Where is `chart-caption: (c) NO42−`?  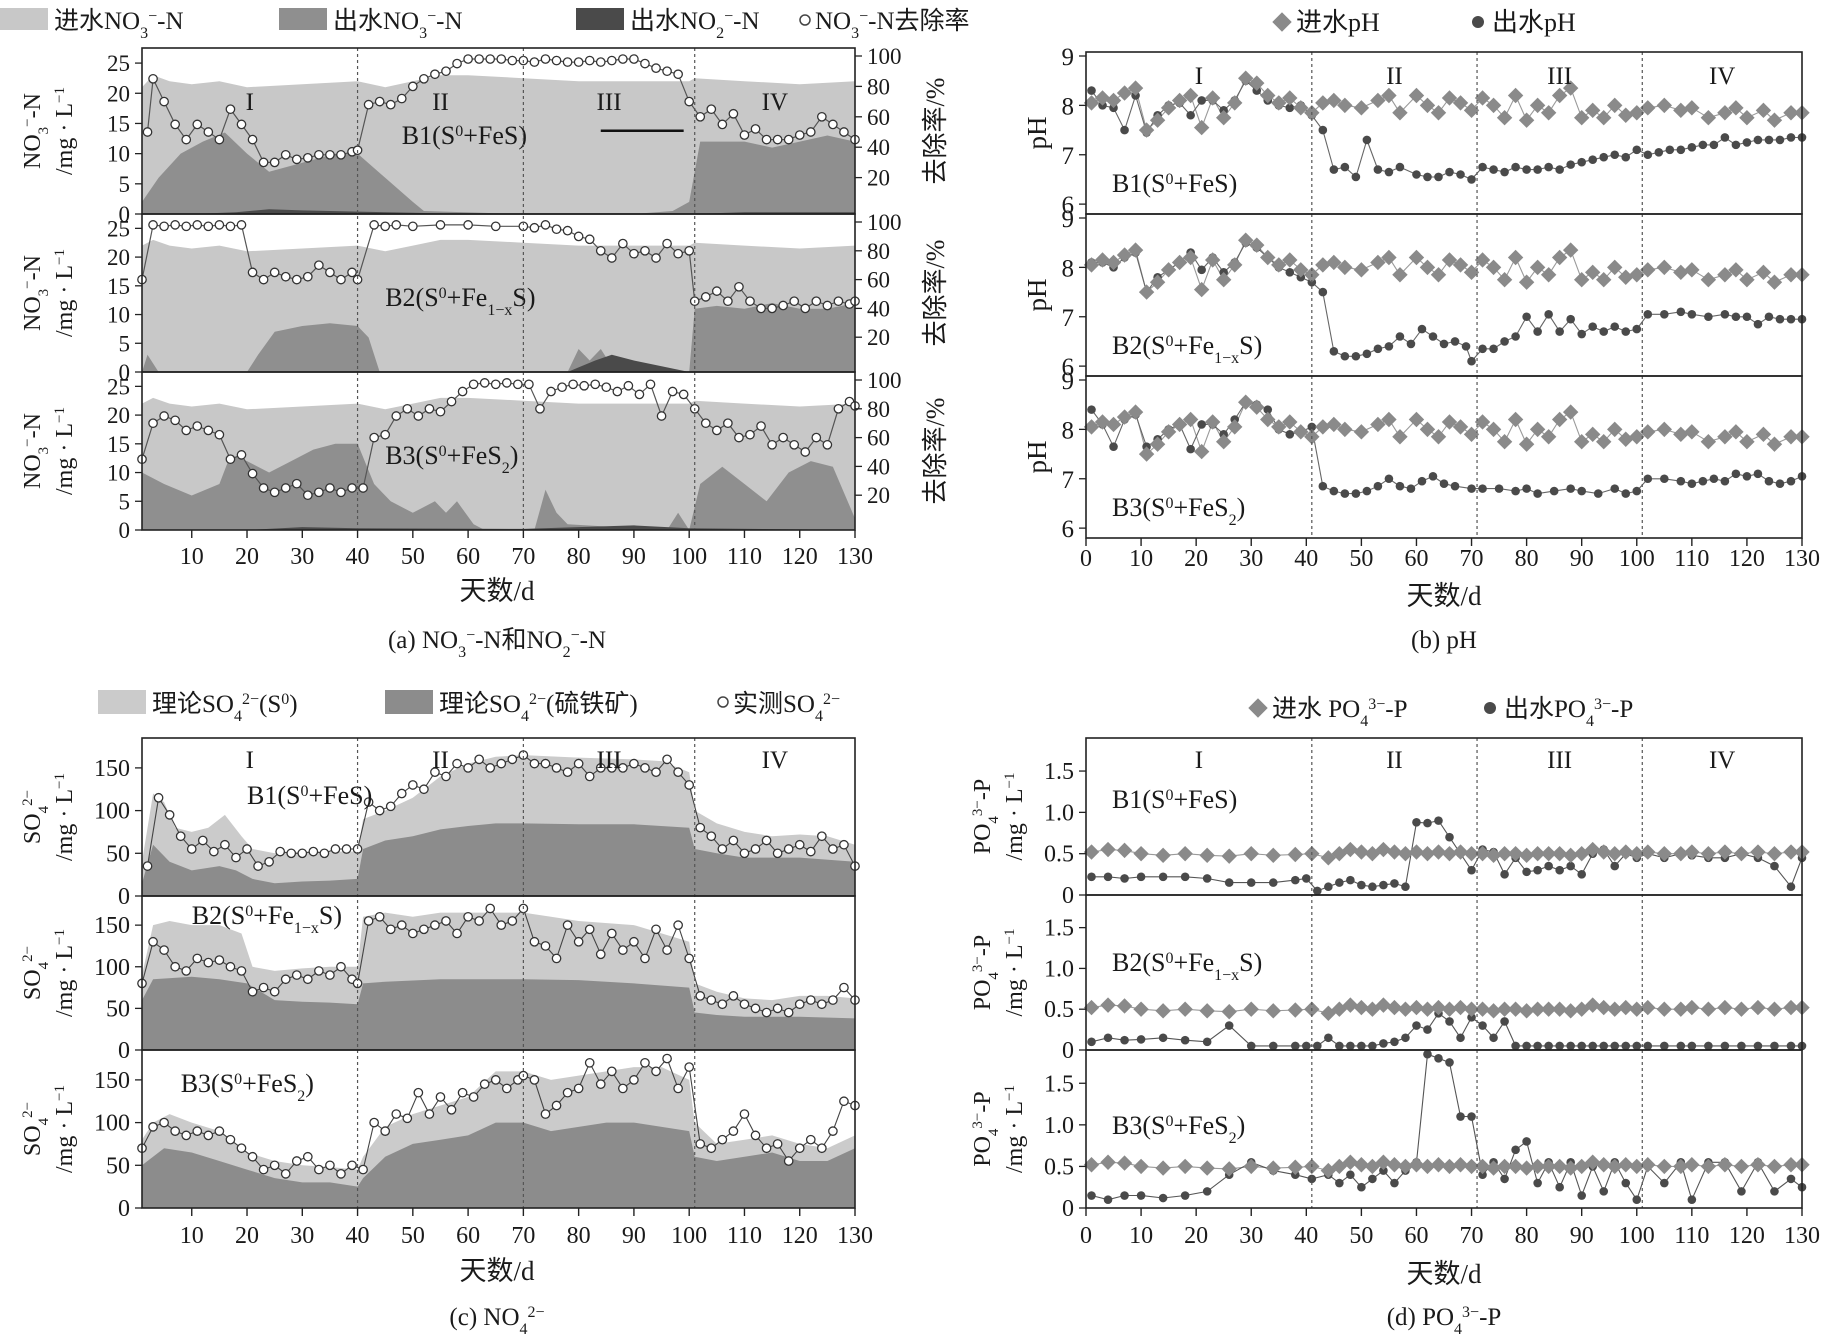
chart-caption: (c) NO42− is located at coordinates (496, 1321).